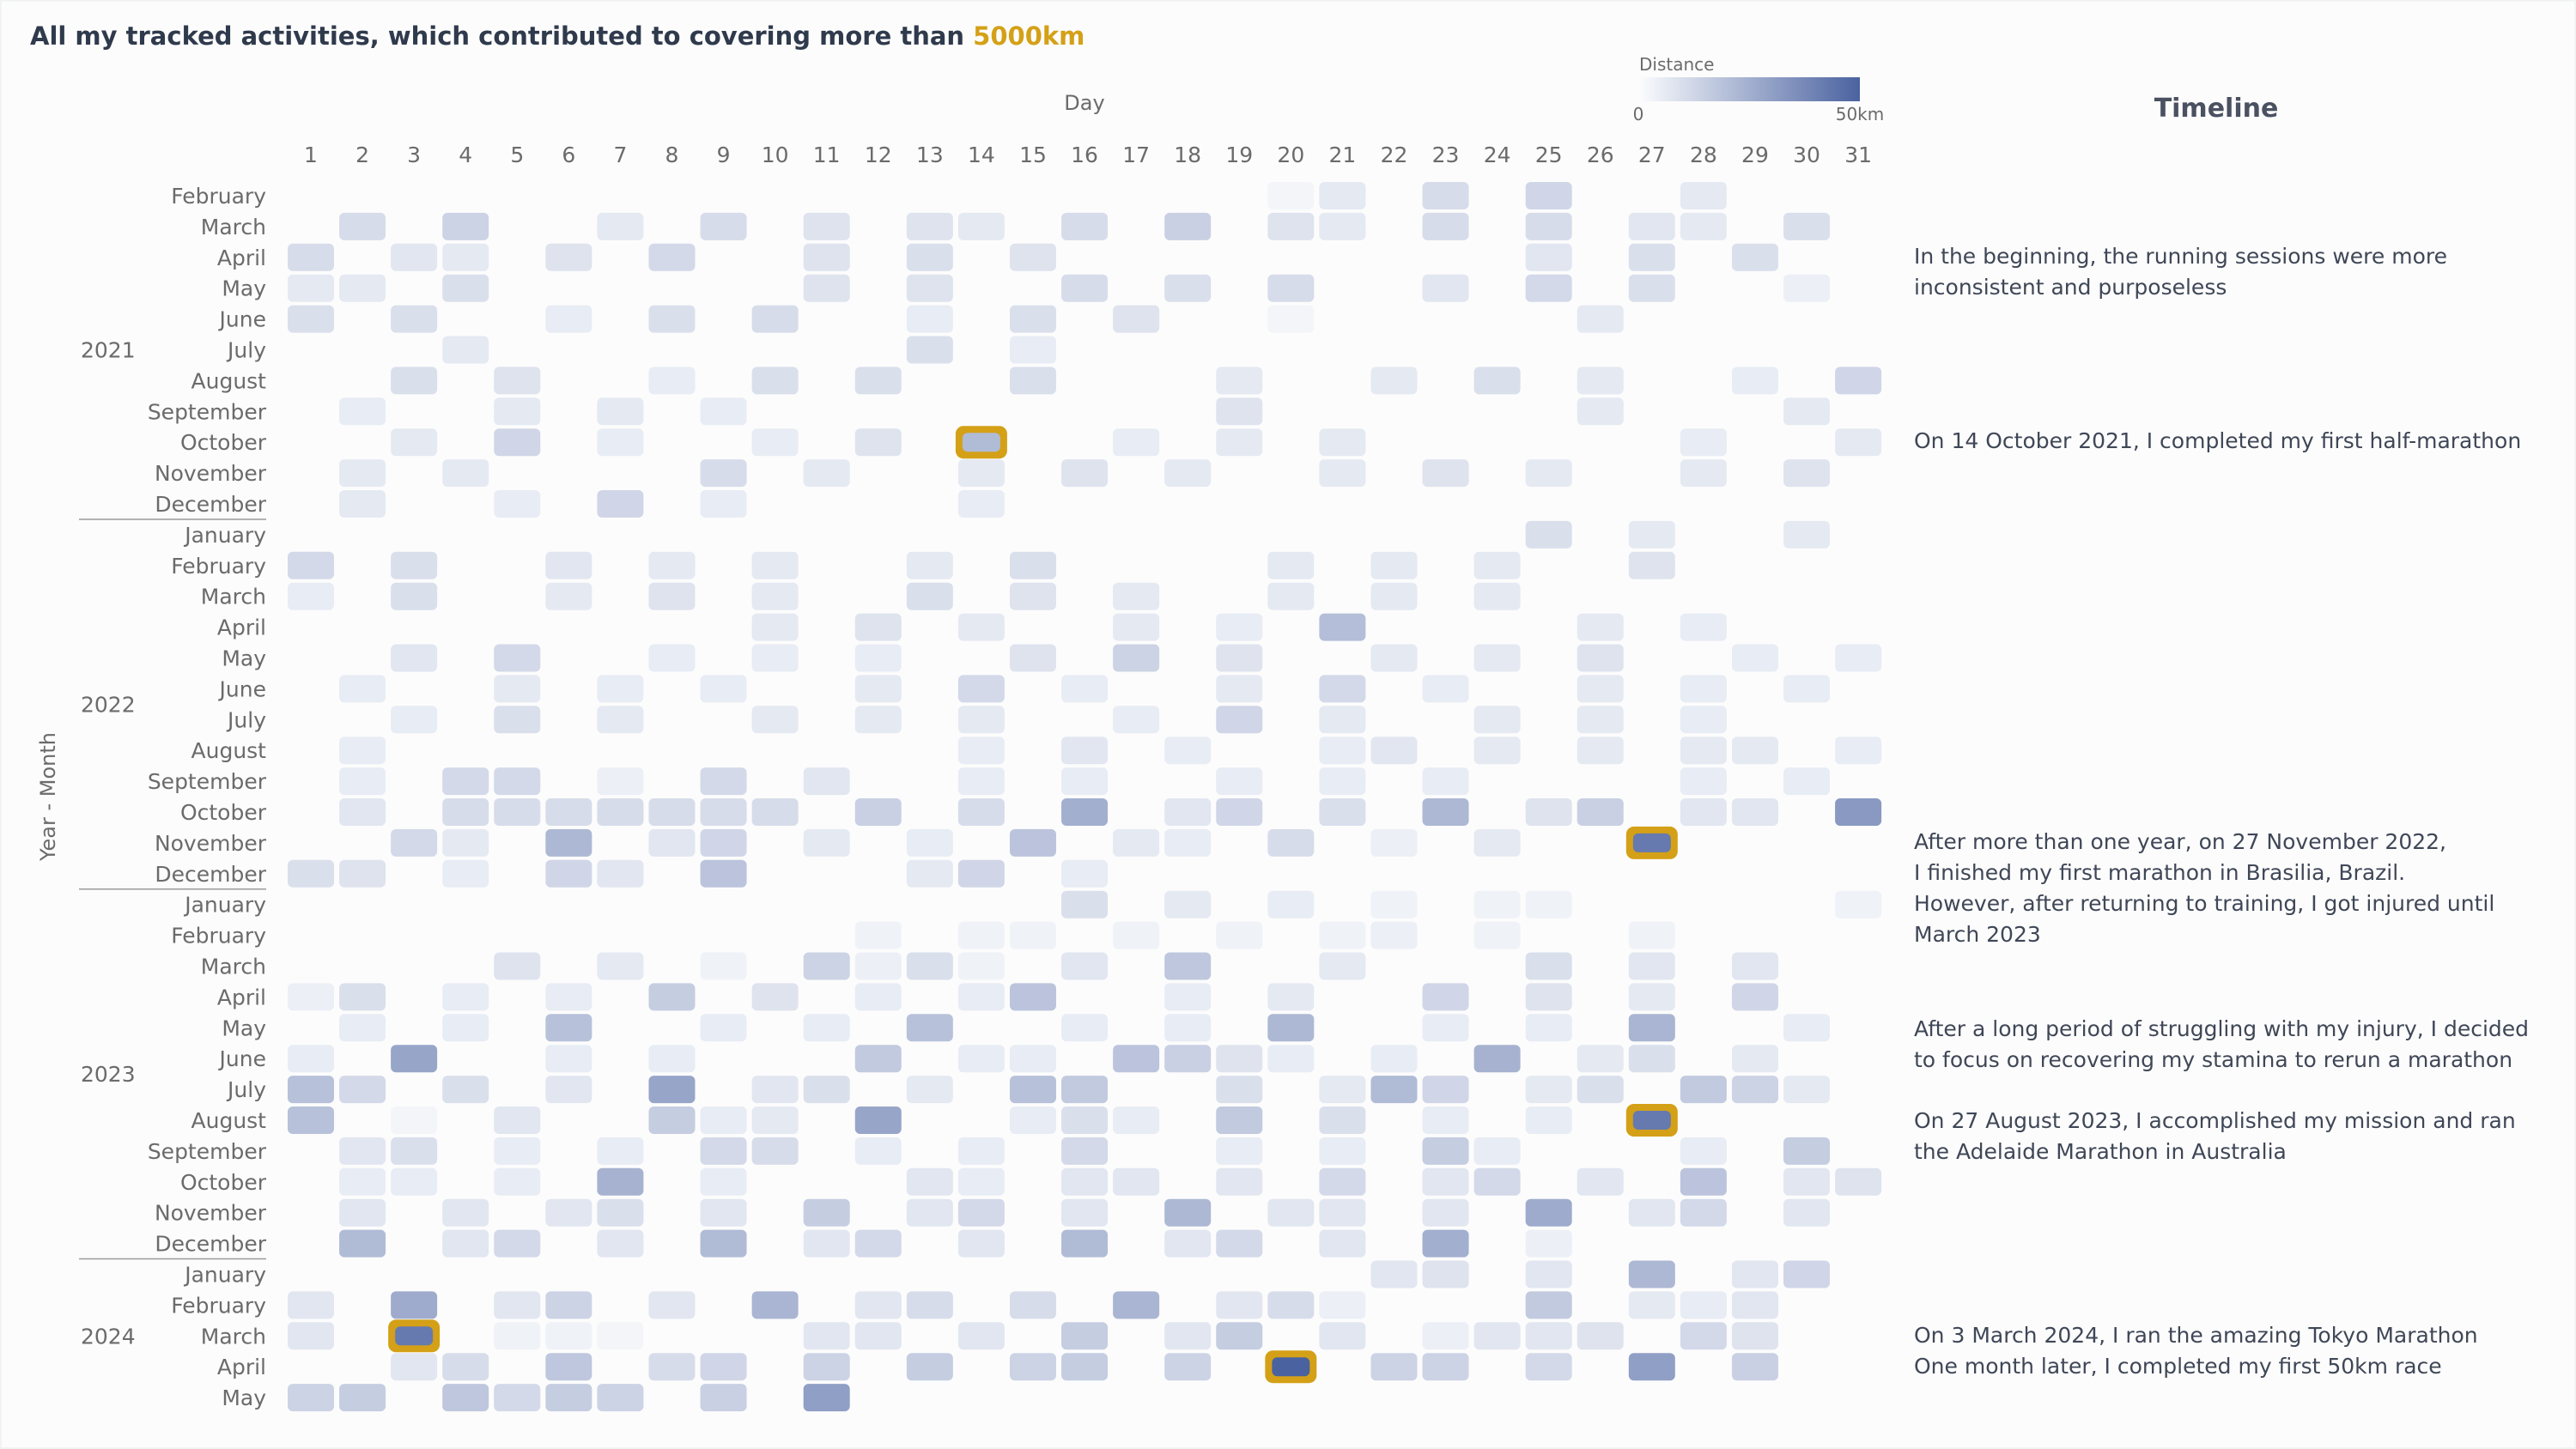  I want to click on timeline-note-line: the Adelaide Marathon in Australia, so click(2100, 1151).